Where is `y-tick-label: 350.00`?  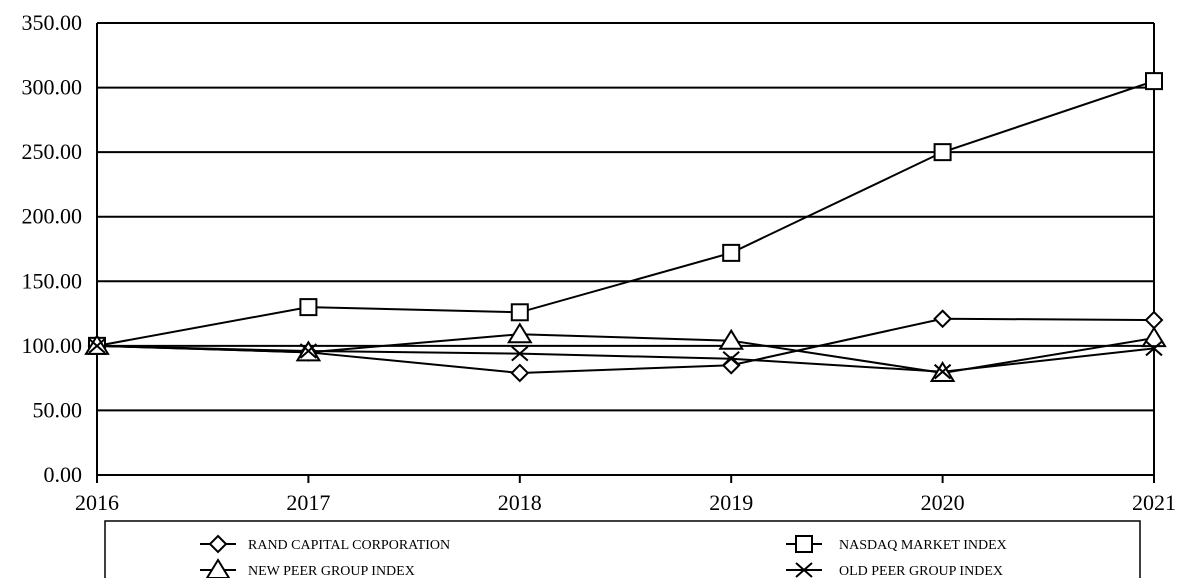
y-tick-label: 350.00 is located at coordinates (52, 22).